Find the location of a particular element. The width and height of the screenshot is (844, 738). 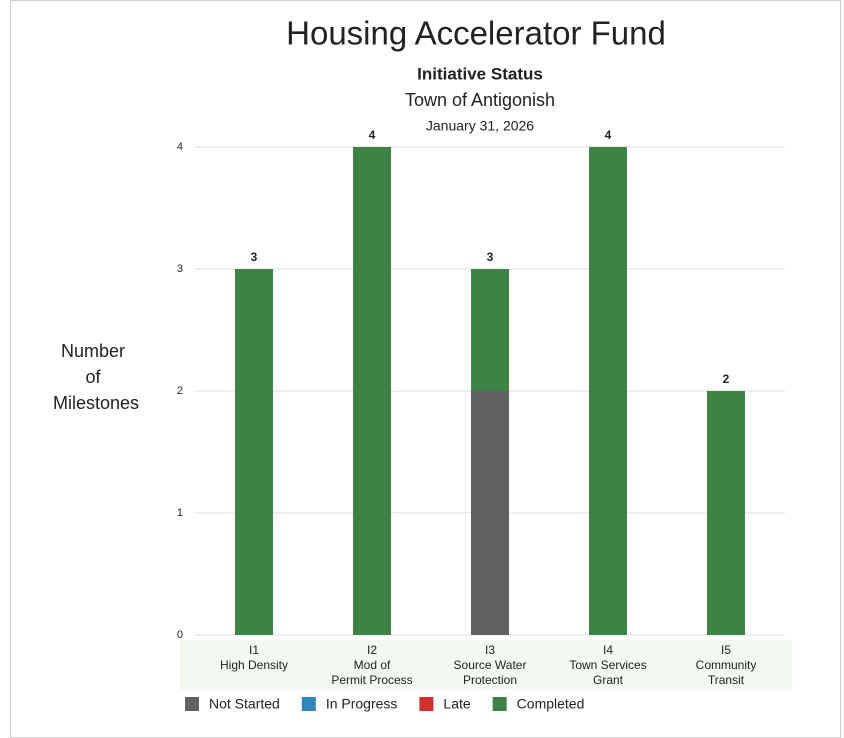

chart-title: Housing Accelerator Fund is located at coordinates (476, 33).